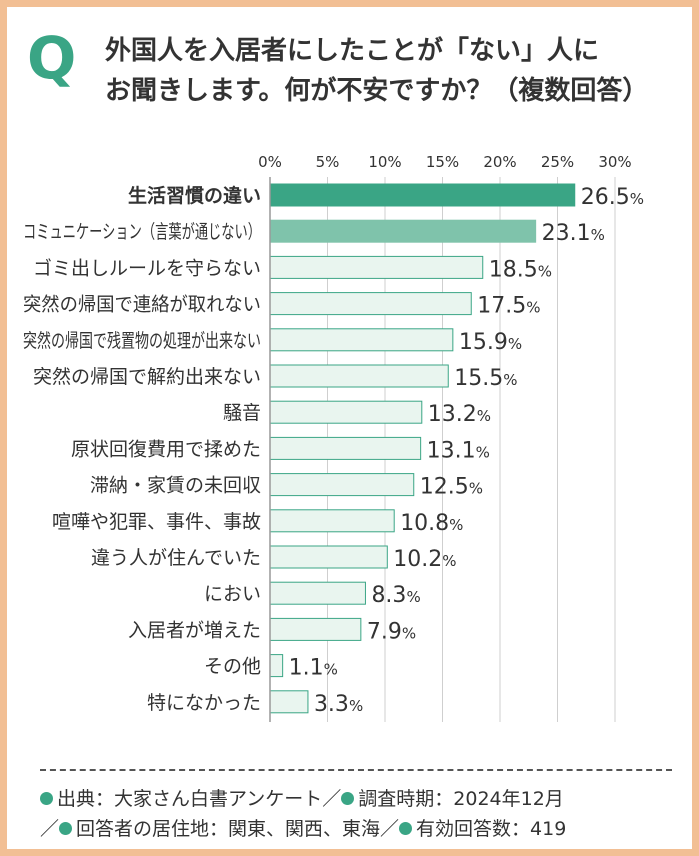 This screenshot has height=856, width=699. What do you see at coordinates (612, 197) in the screenshot?
I see `value-label: 26.5%` at bounding box center [612, 197].